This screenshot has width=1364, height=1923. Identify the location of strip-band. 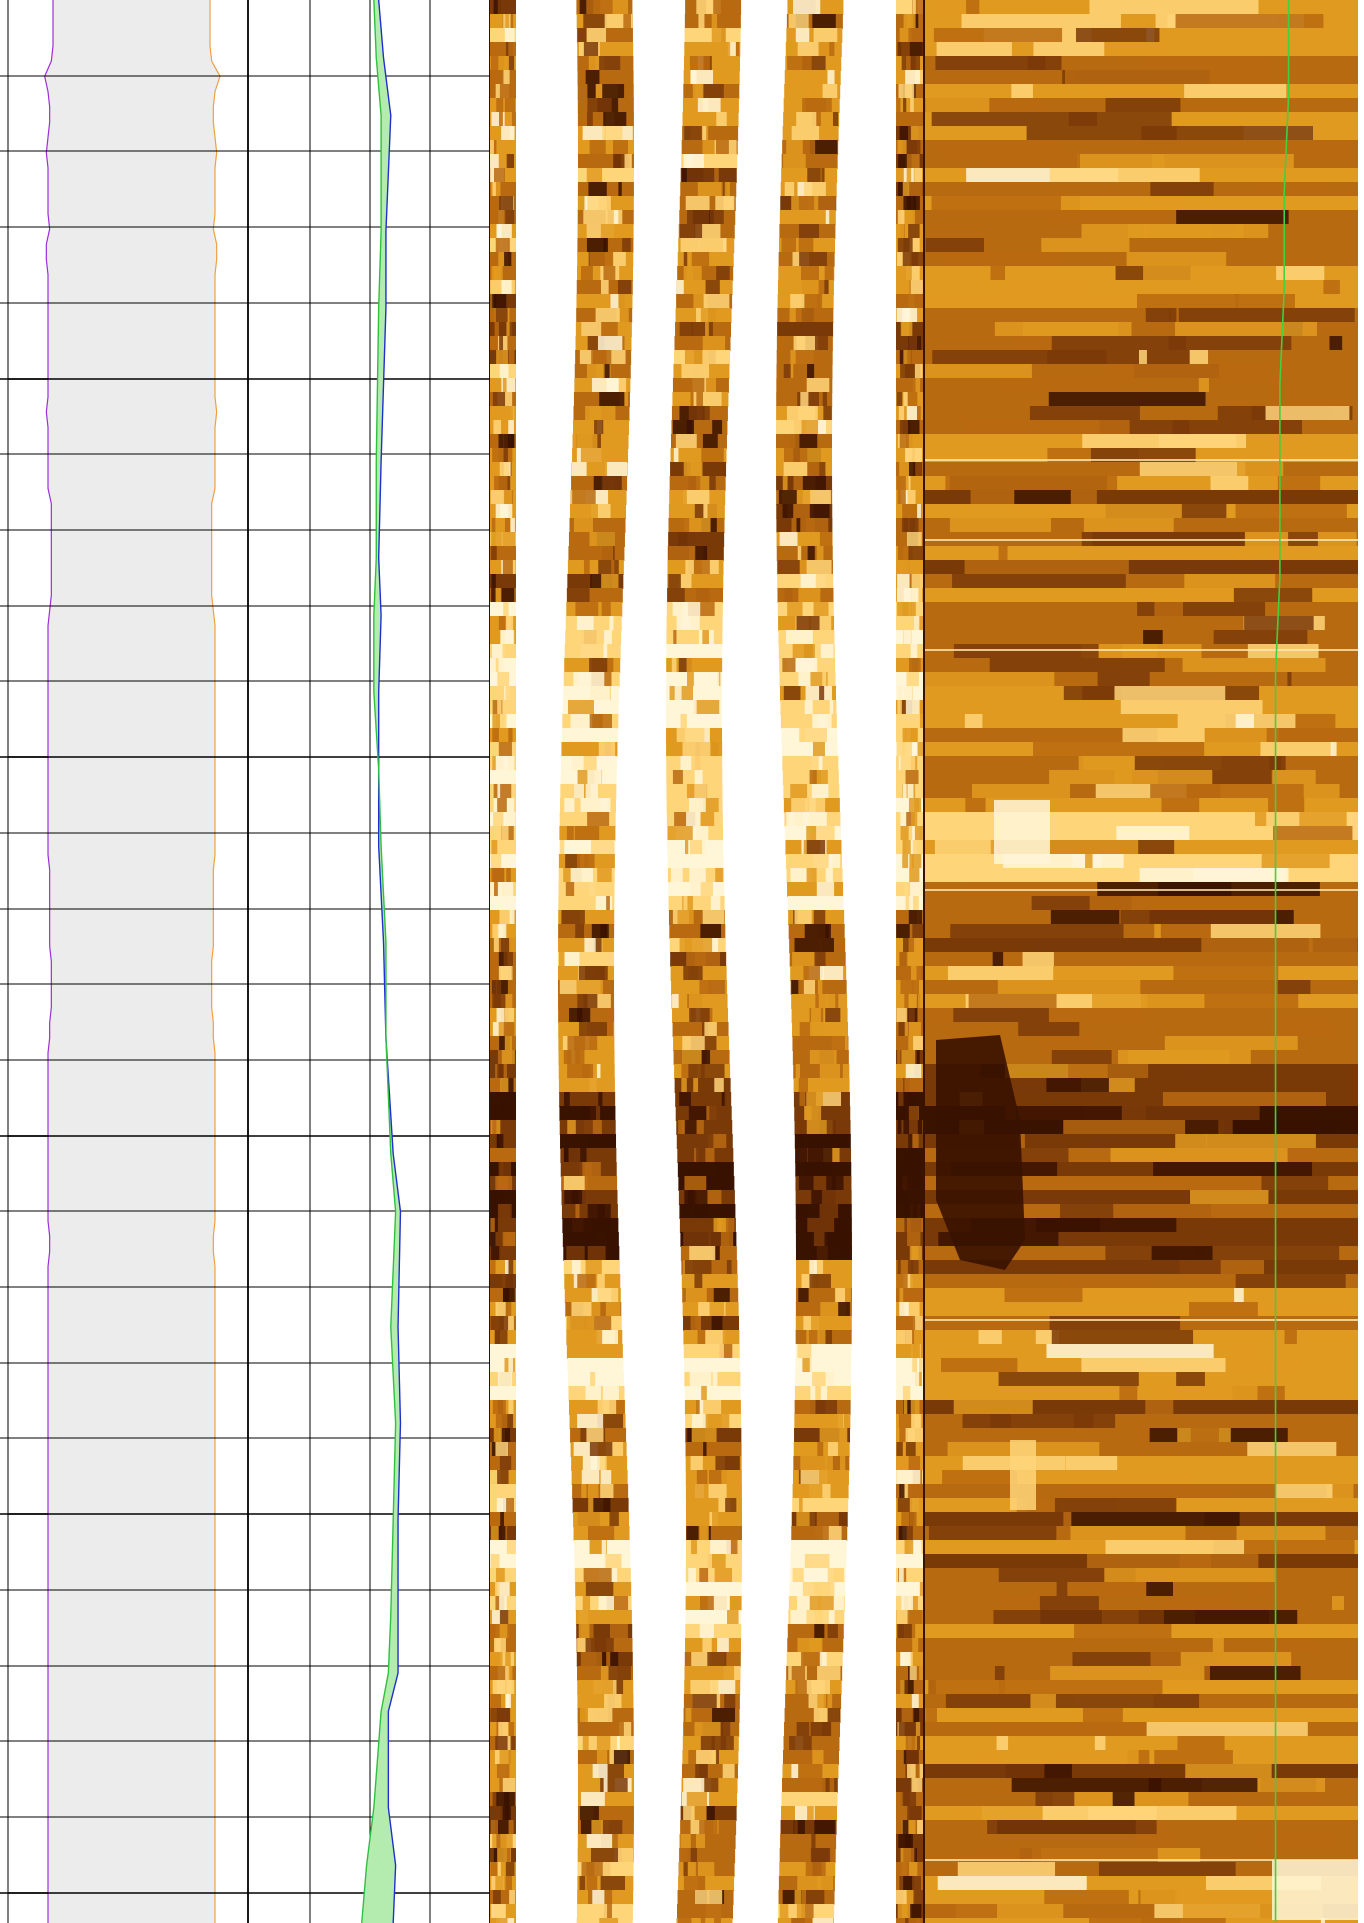
(694, 679).